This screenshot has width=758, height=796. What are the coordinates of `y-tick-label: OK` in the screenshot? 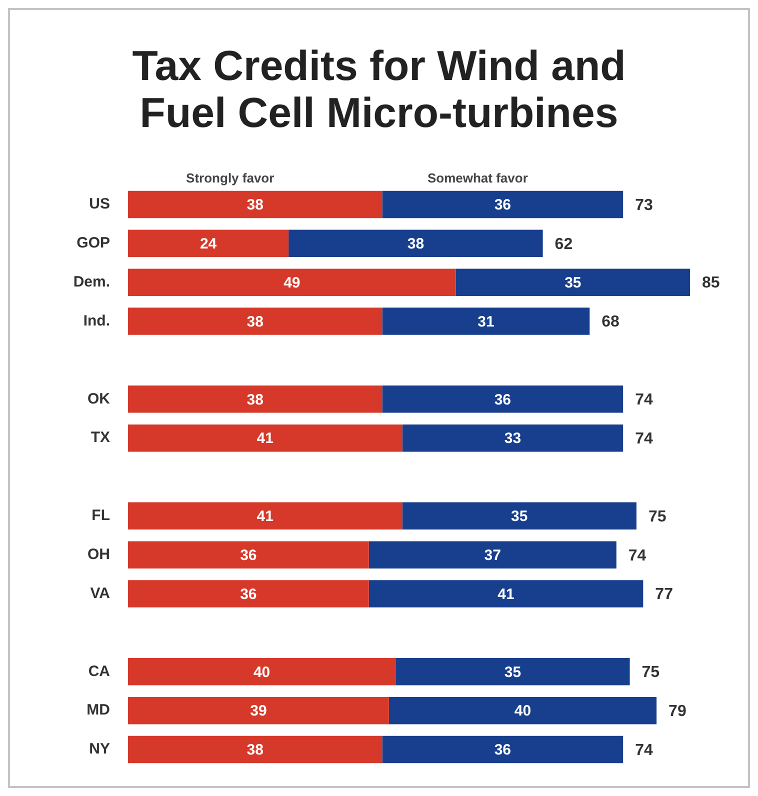 It's located at (99, 399).